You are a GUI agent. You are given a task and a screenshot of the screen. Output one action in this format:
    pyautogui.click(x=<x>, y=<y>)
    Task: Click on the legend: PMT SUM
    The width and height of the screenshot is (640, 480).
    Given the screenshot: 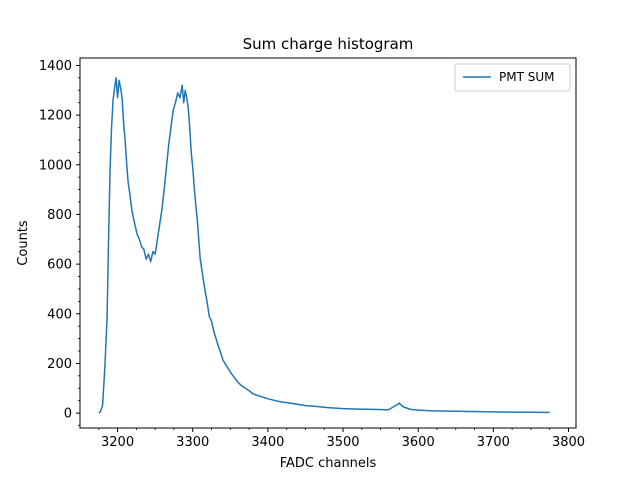 What is the action you would take?
    pyautogui.click(x=512, y=77)
    